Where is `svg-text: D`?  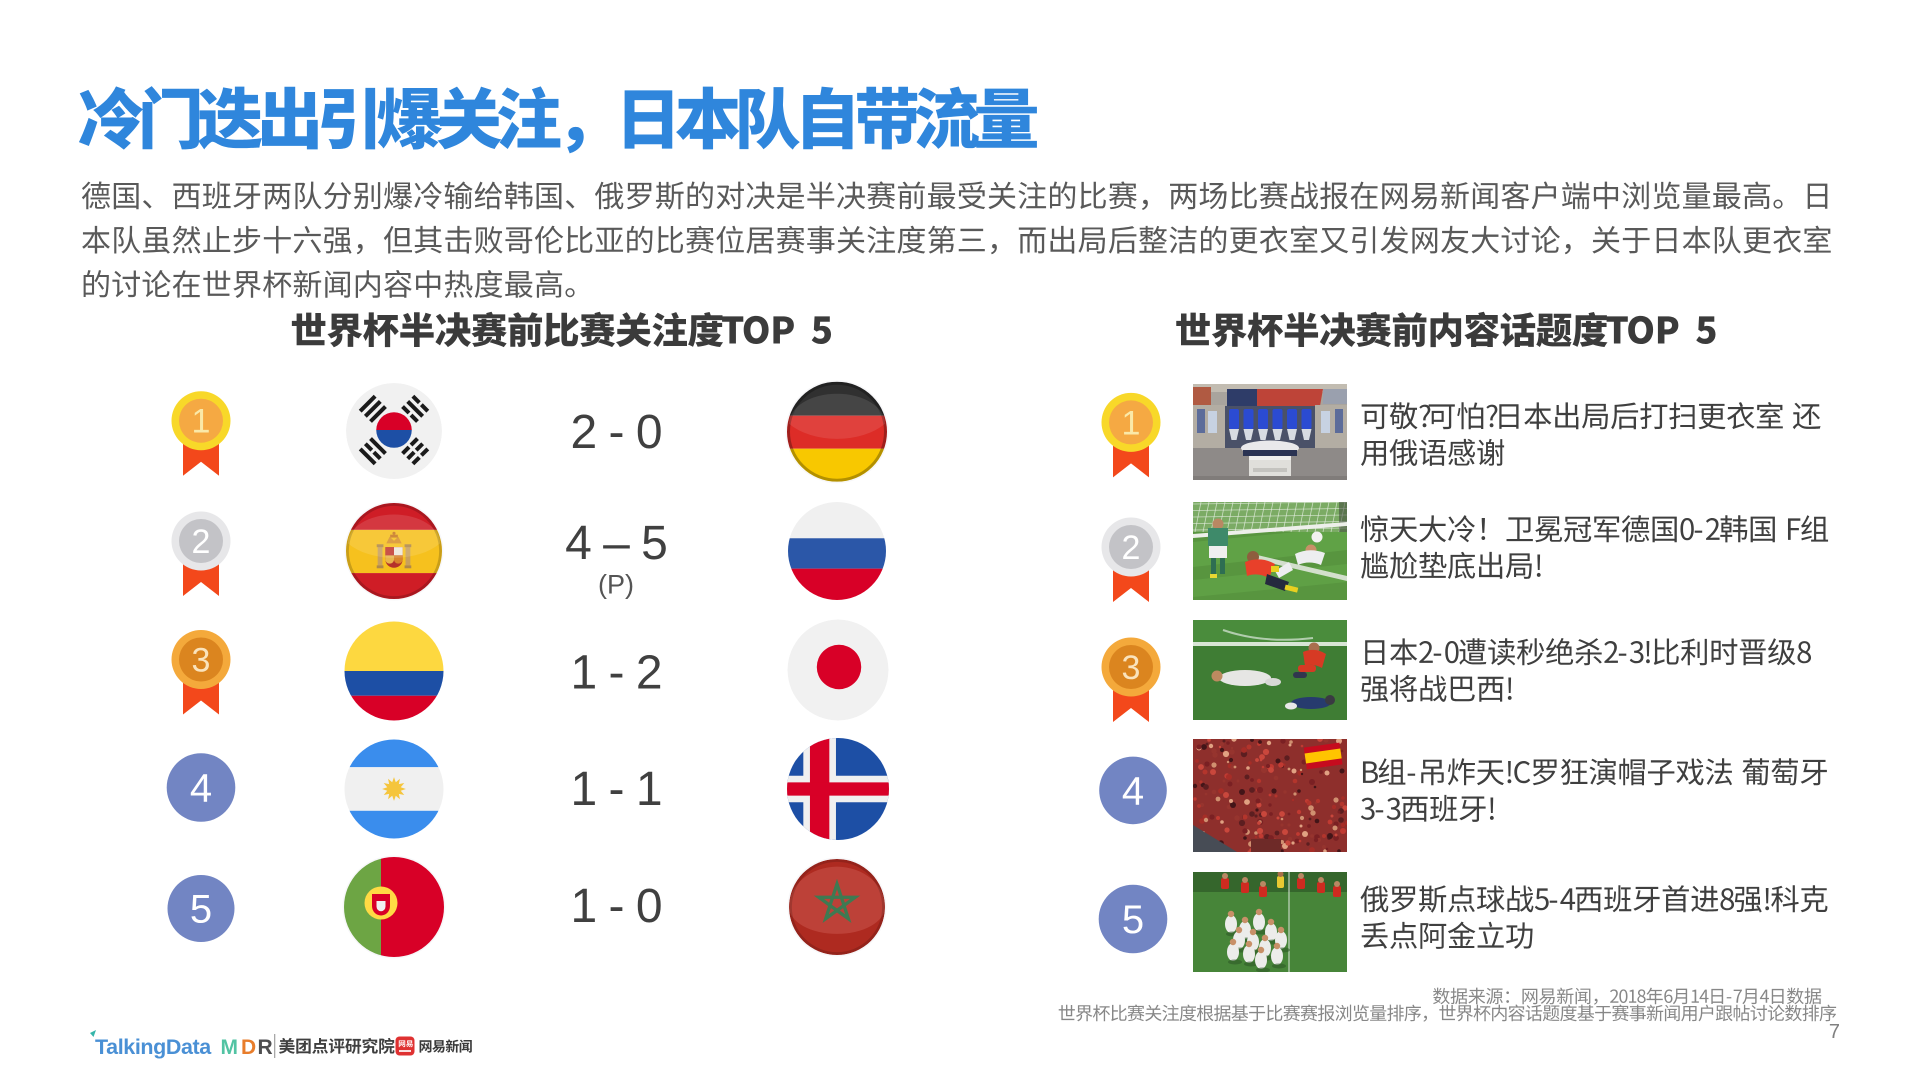 svg-text: D is located at coordinates (248, 1047).